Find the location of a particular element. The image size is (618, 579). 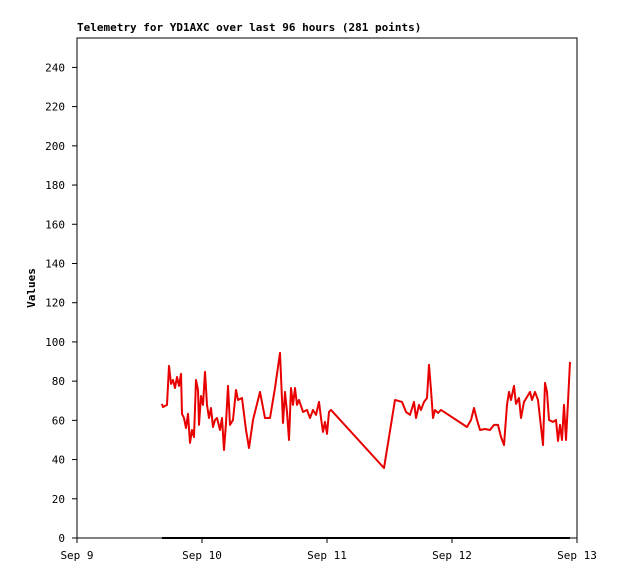

x-tick-label: Sep 13 is located at coordinates (577, 555).